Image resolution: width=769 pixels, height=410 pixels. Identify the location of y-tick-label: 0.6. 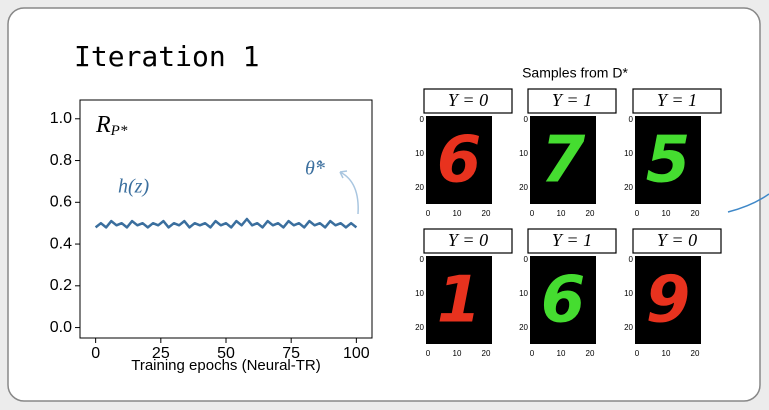
(61, 202).